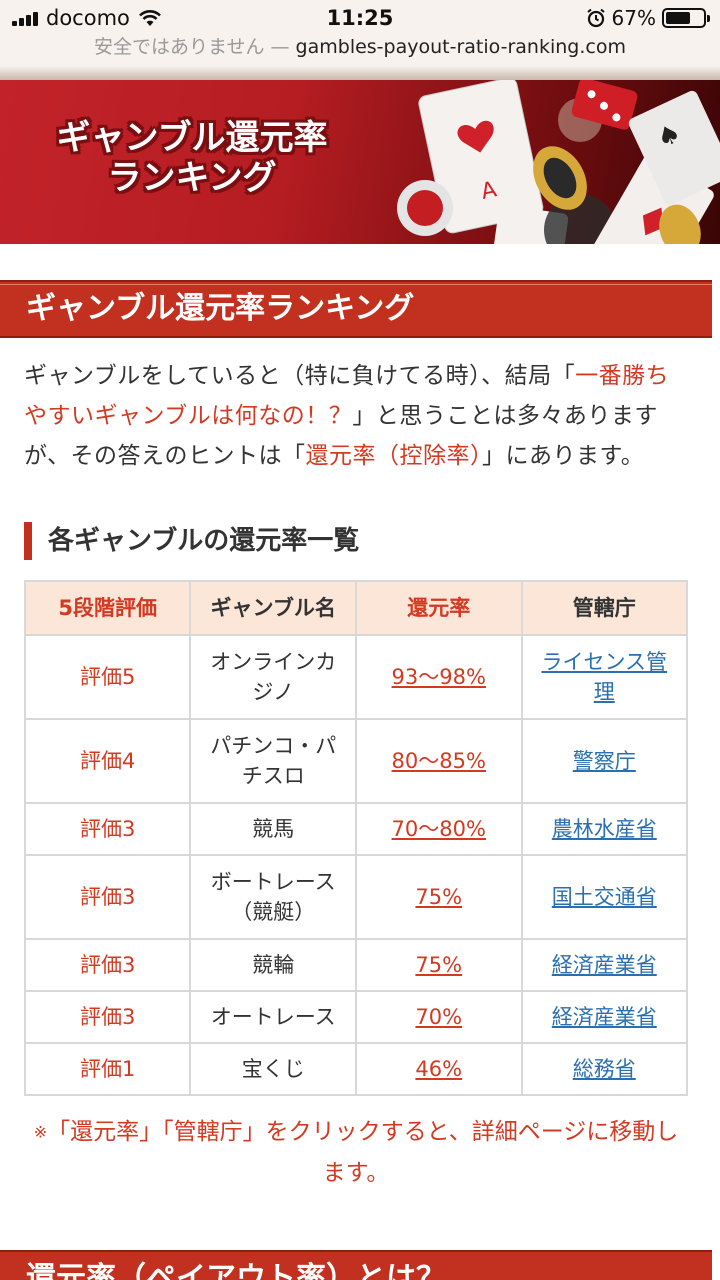 This screenshot has height=1280, width=720. Describe the element at coordinates (107, 608) in the screenshot. I see `header-rating: 5段階評価` at that location.